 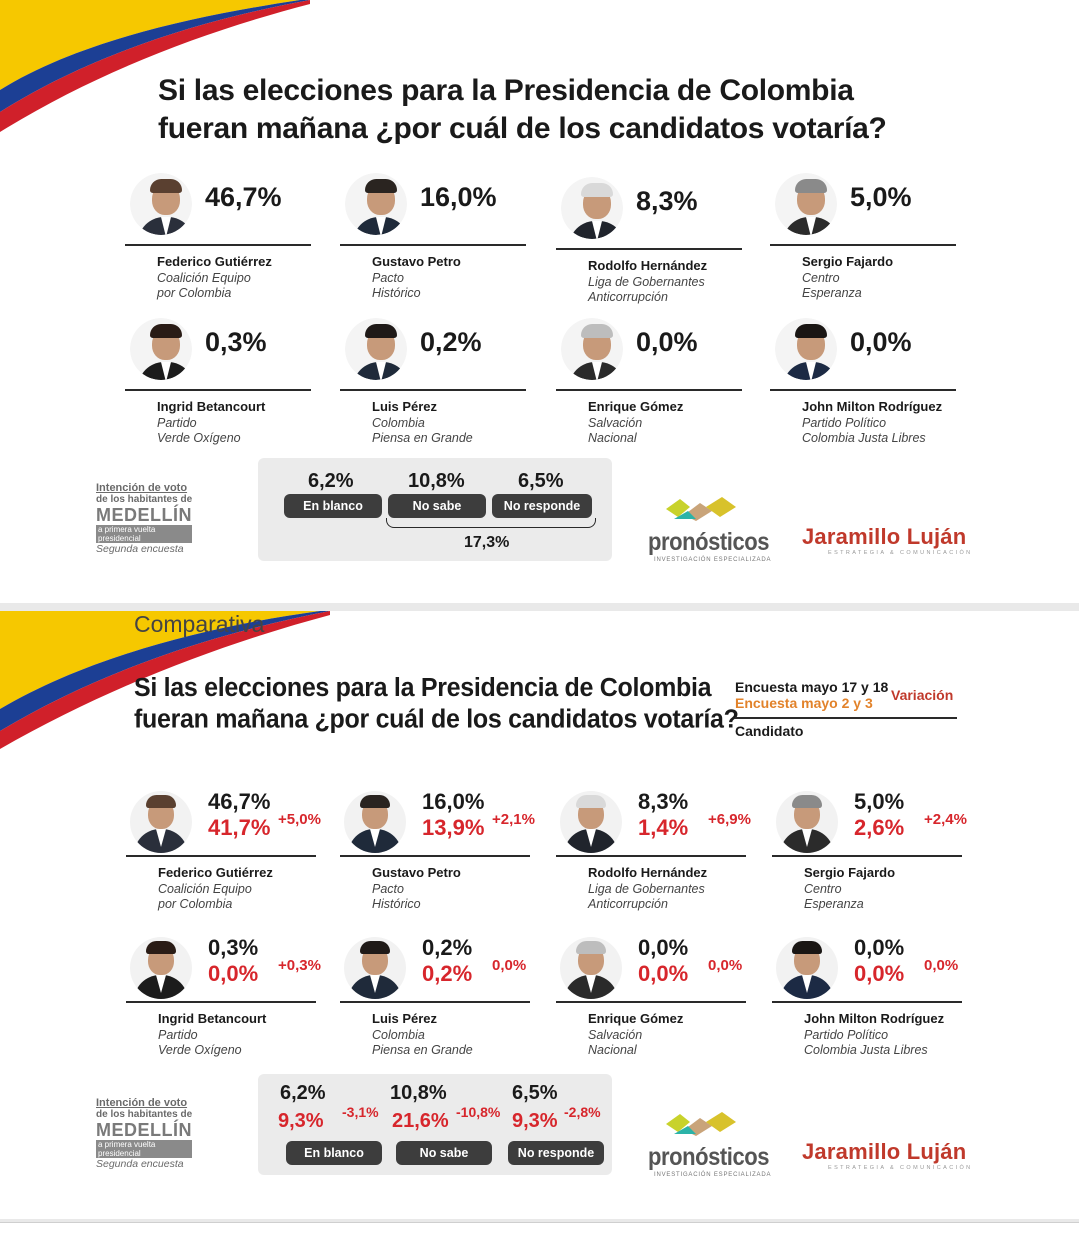 What do you see at coordinates (243, 197) in the screenshot?
I see `candidate-pct: 46,7%` at bounding box center [243, 197].